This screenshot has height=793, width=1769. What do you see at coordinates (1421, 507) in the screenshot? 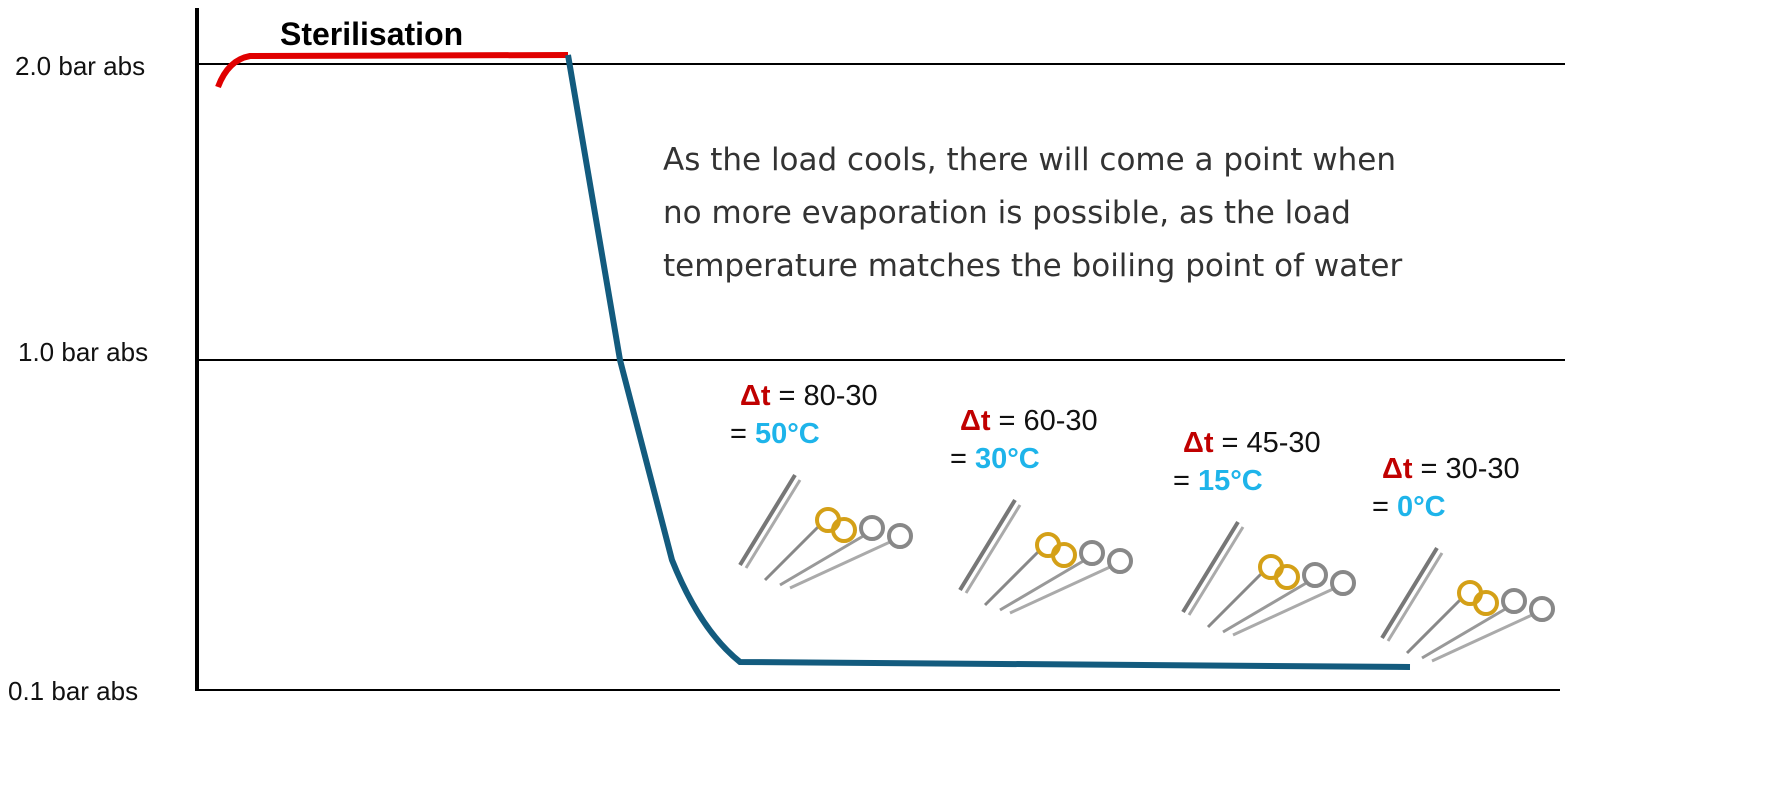
I see `delta-result: 0°C` at bounding box center [1421, 507].